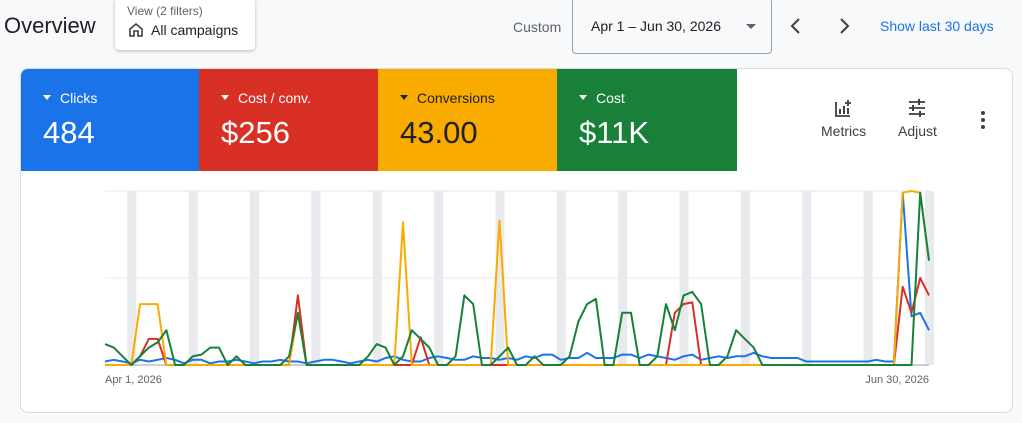  Describe the element at coordinates (842, 108) in the screenshot. I see `metrics-chart-icon` at that location.